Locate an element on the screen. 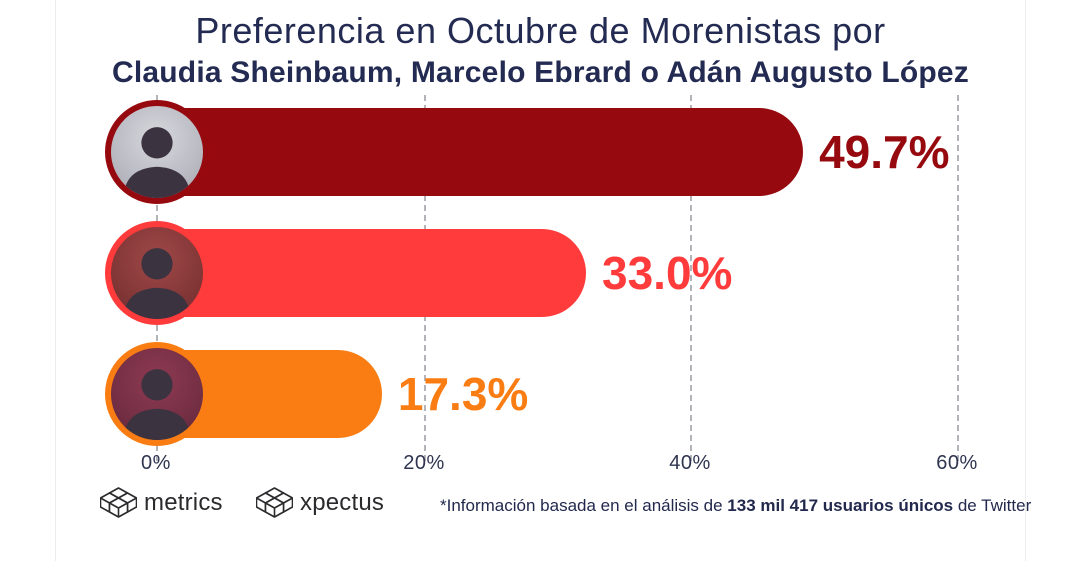  bar-value-adan-augusto-lopez: 17.3% is located at coordinates (463, 394).